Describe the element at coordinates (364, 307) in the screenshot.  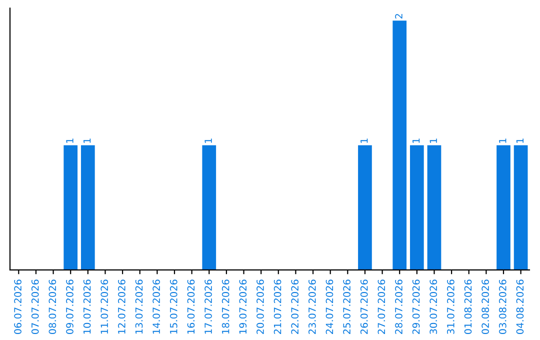
I see `x-tick-label: 26.07.2026` at that location.